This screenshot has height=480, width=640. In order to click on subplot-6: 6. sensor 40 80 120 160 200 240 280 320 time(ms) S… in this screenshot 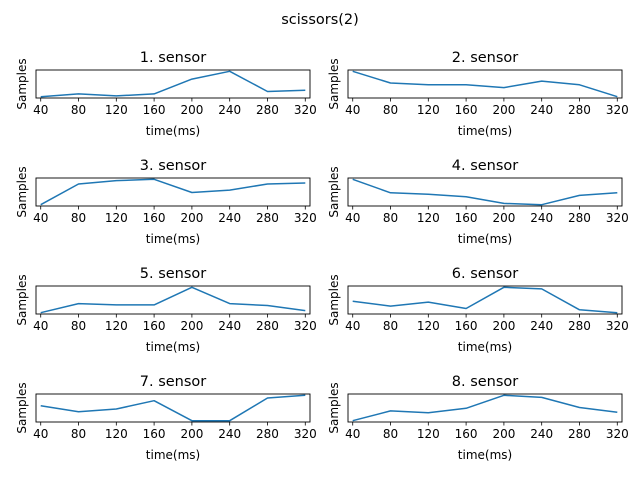, I will do `click(478, 310)`.